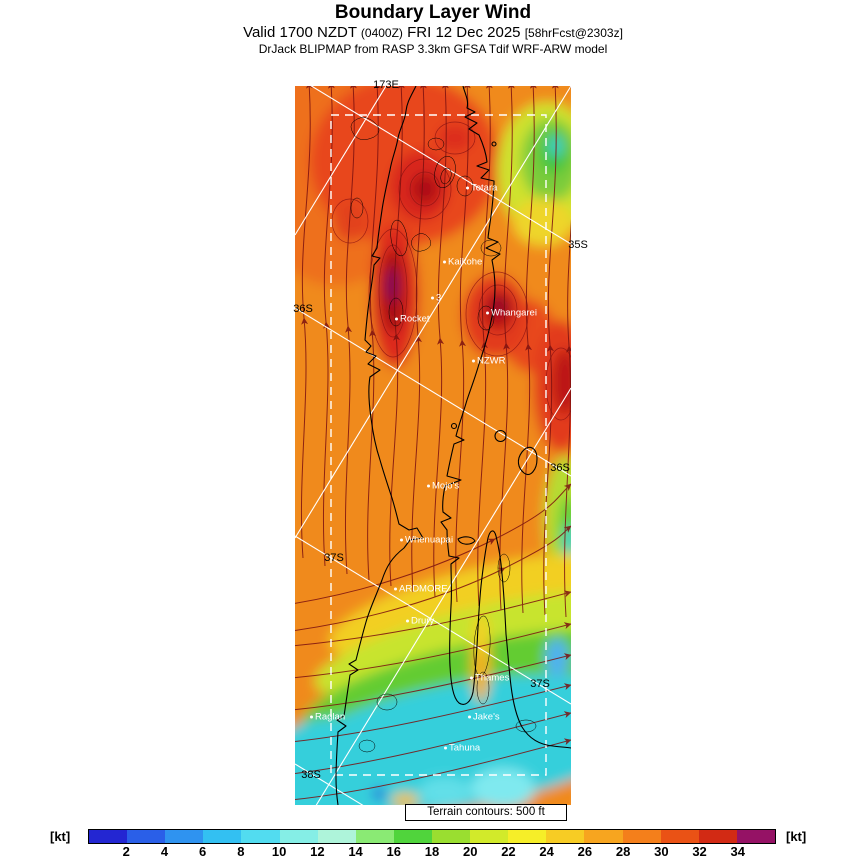 The image size is (850, 860). Describe the element at coordinates (446, 486) in the screenshot. I see `place-name: Mojo's` at that location.